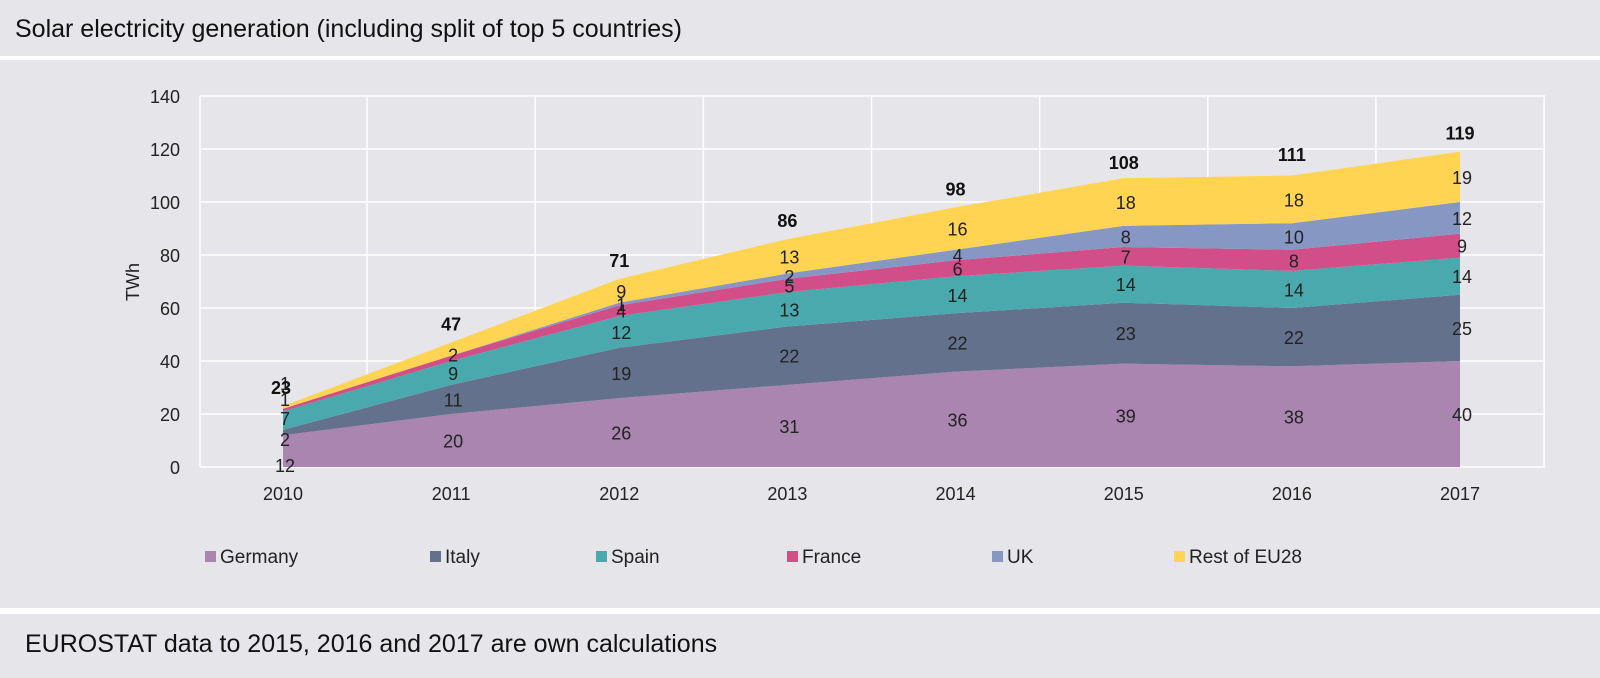 This screenshot has height=678, width=1600. What do you see at coordinates (1292, 494) in the screenshot?
I see `x-tick-label: 2016` at bounding box center [1292, 494].